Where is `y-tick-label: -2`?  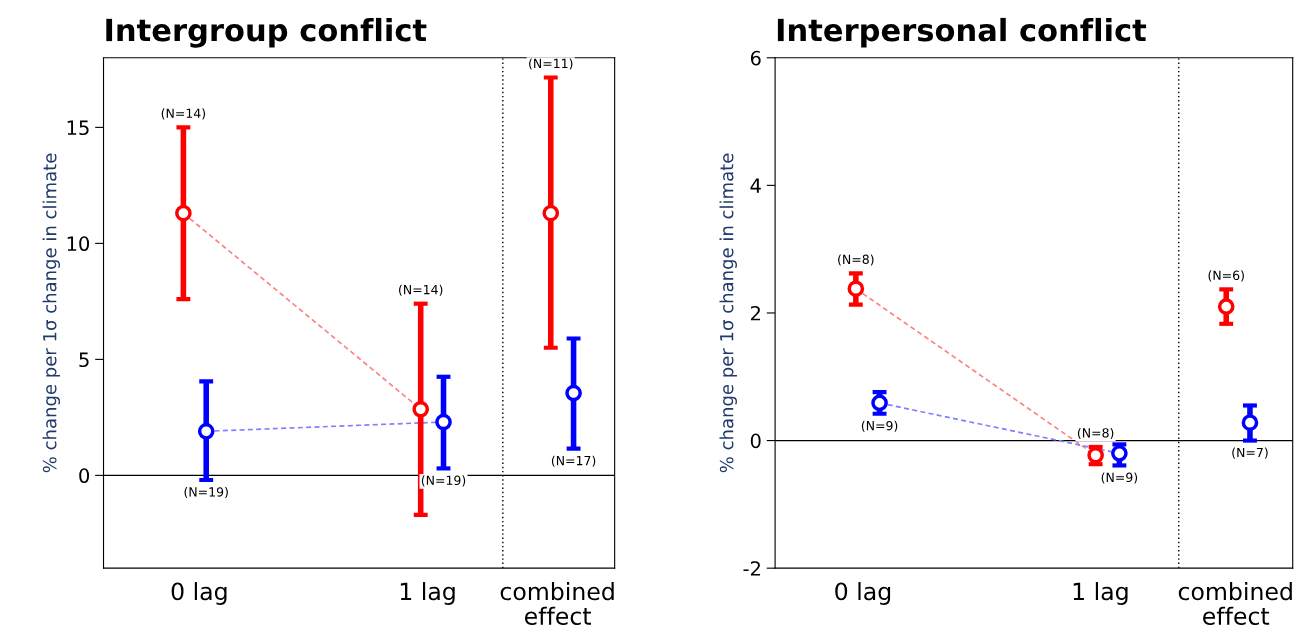
y-tick-label: -2 is located at coordinates (751, 568).